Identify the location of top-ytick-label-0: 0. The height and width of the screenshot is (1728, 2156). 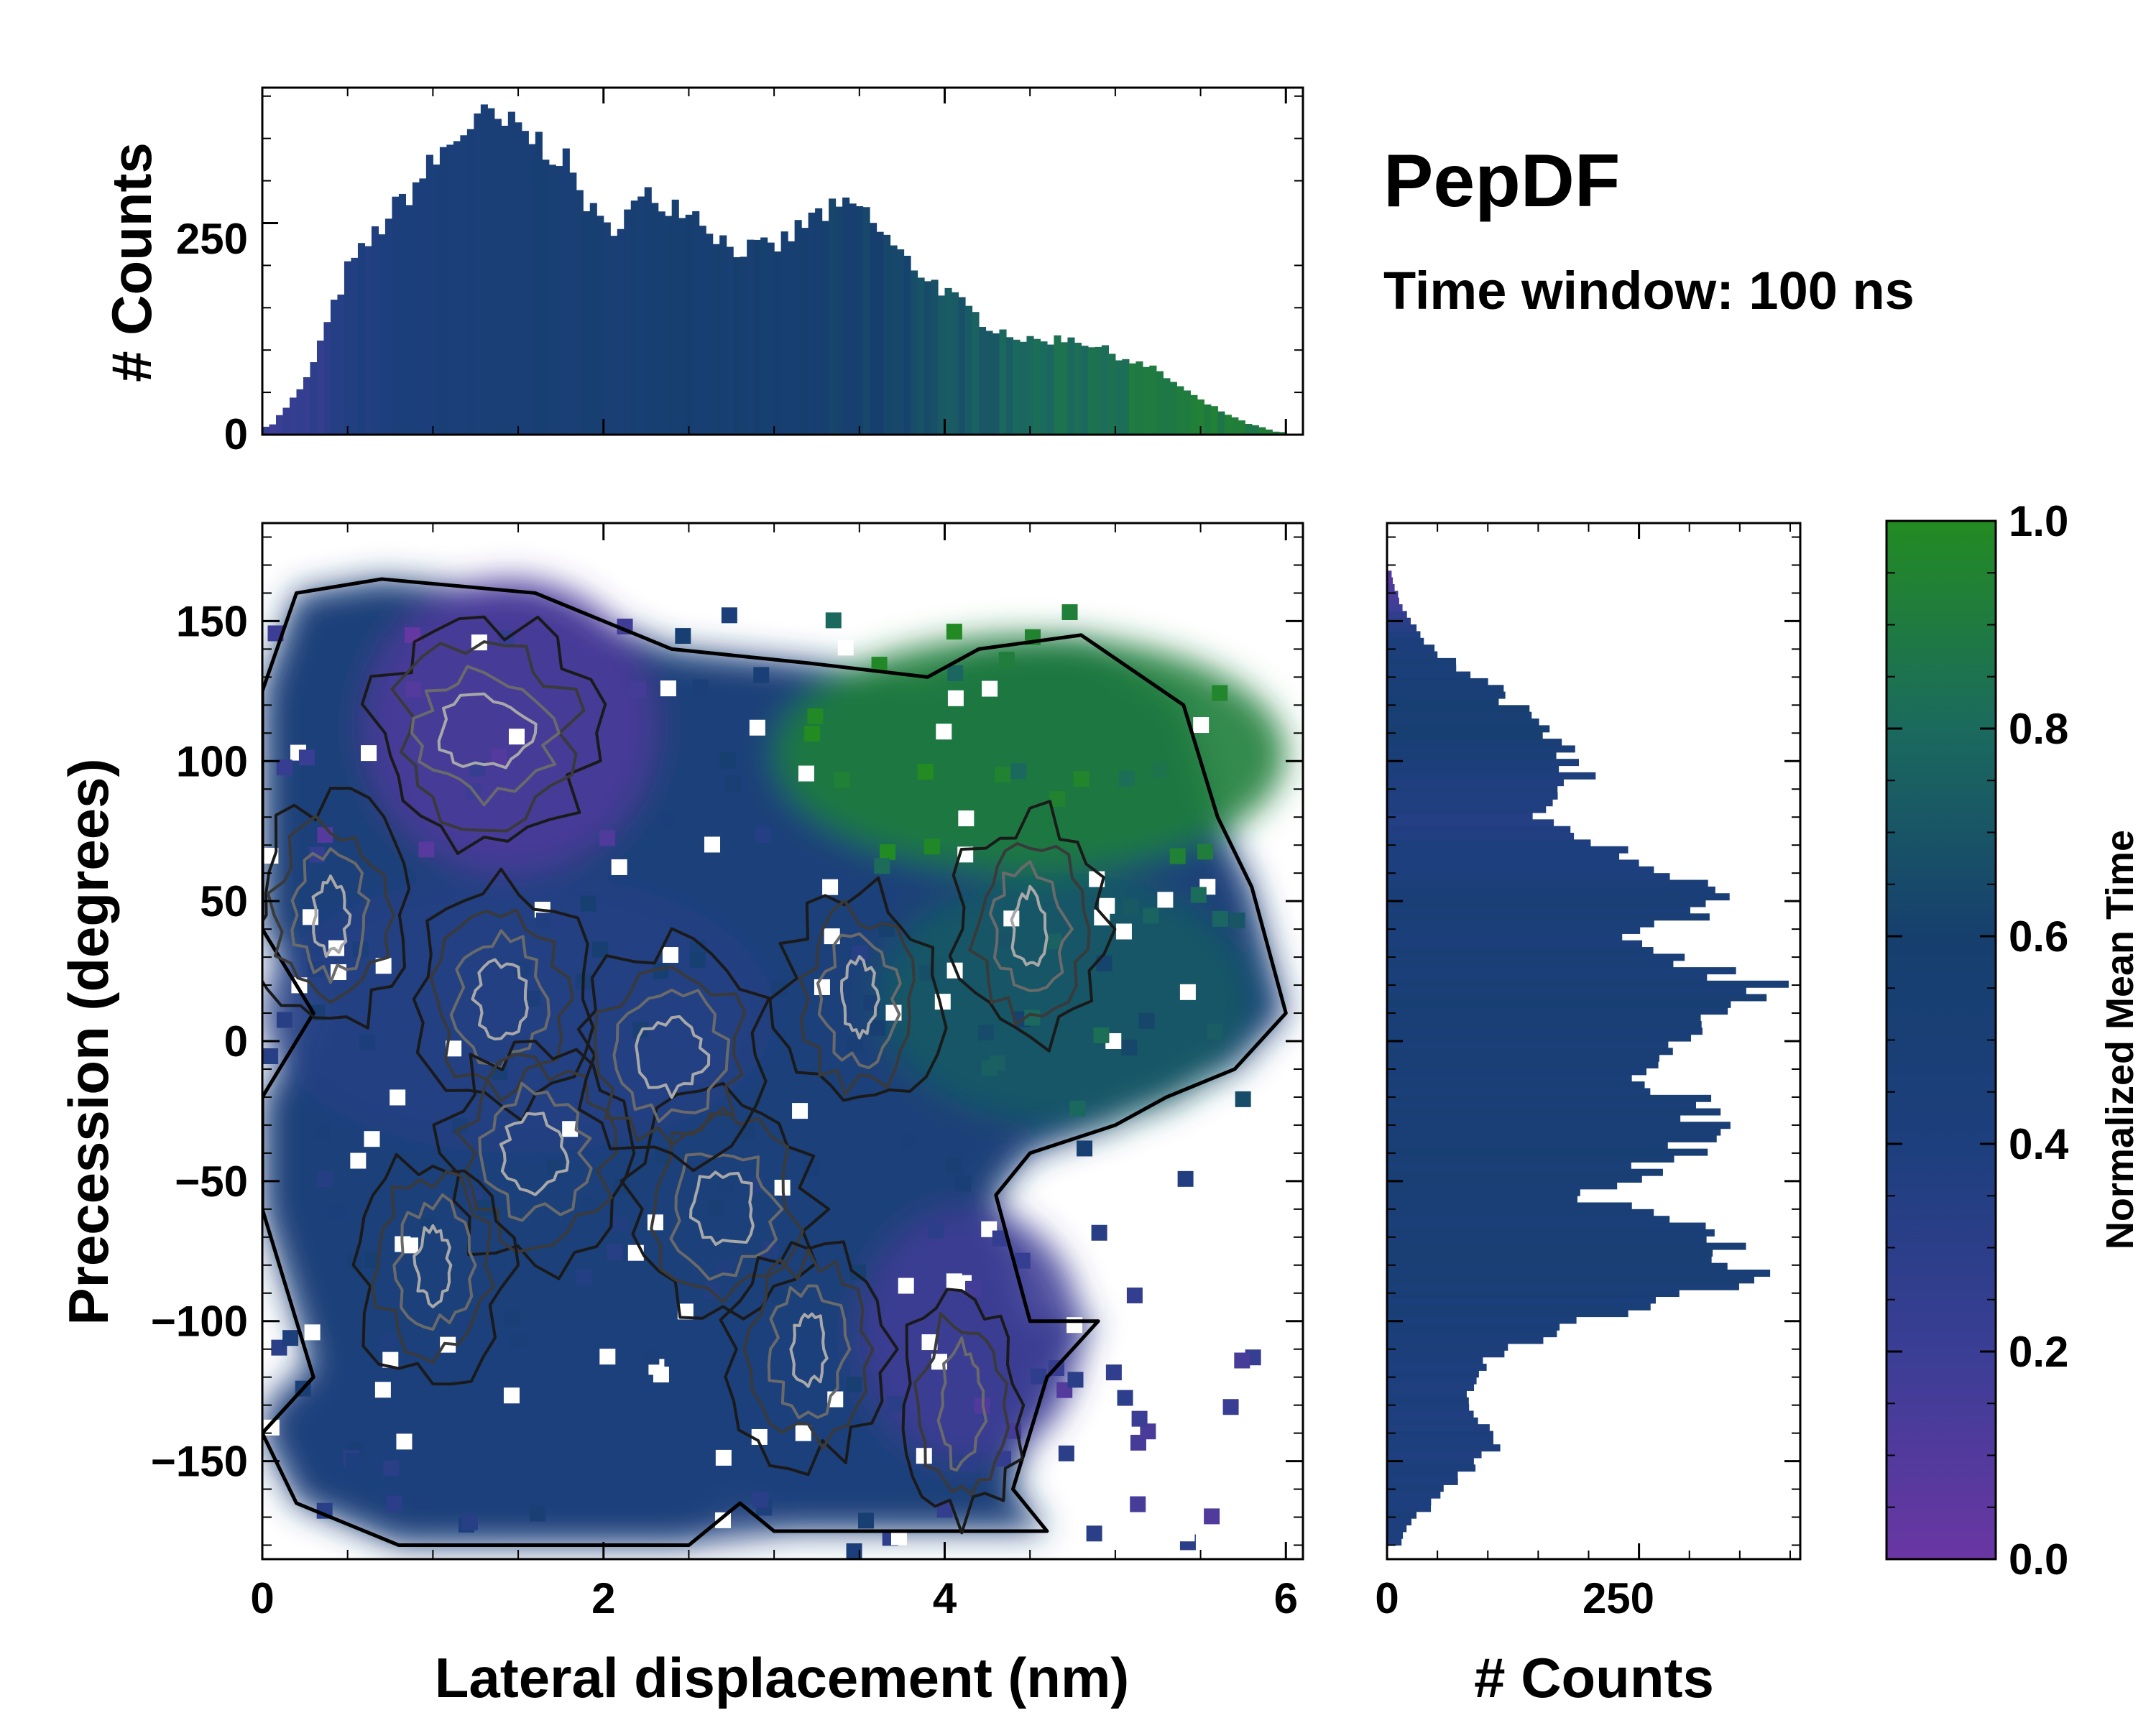
(236, 434).